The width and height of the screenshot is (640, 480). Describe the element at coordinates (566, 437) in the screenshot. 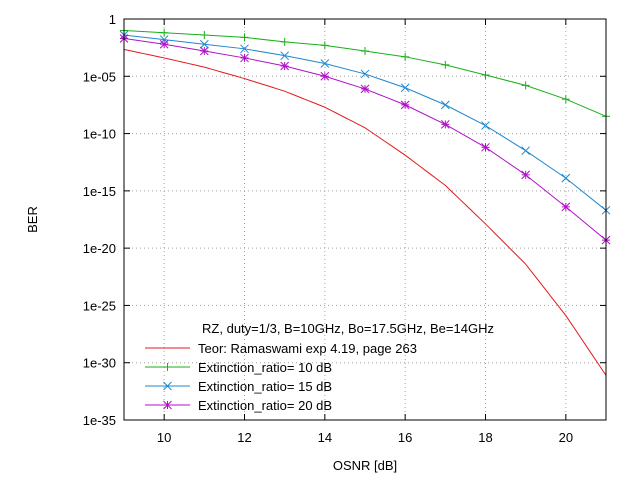

I see `x-tick-label: 20` at that location.